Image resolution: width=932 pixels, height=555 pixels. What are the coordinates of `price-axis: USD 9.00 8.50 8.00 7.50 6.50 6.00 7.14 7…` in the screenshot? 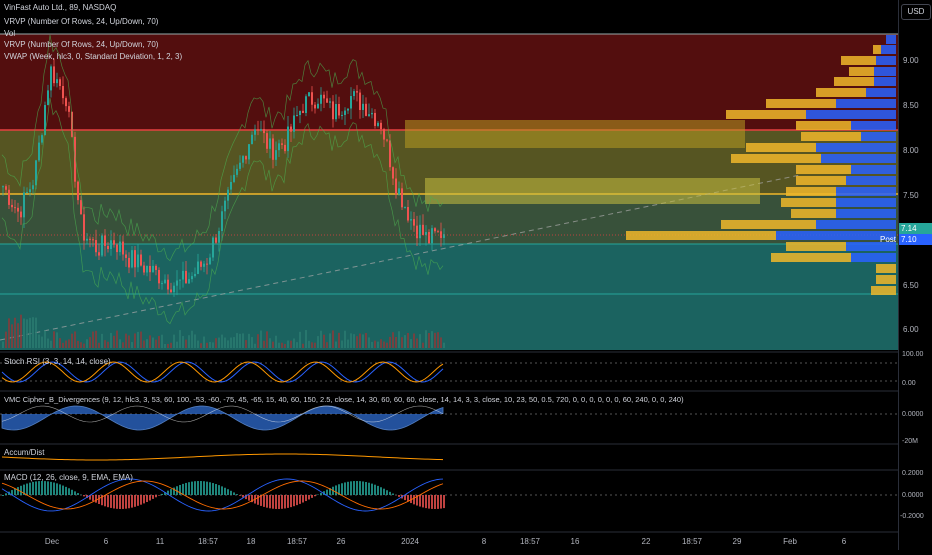 It's located at (915, 275).